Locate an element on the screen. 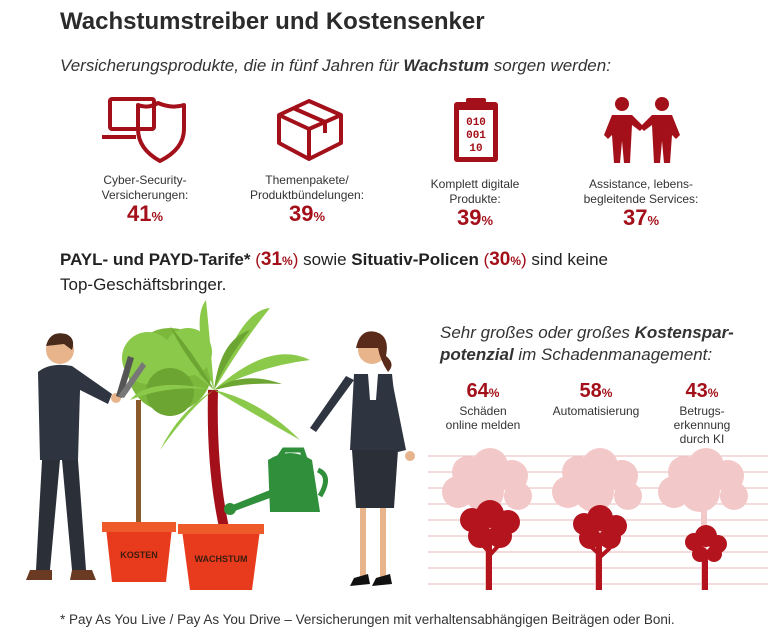 Image resolution: width=780 pixels, height=638 pixels. cost-value-online: 64% is located at coordinates (483, 391).